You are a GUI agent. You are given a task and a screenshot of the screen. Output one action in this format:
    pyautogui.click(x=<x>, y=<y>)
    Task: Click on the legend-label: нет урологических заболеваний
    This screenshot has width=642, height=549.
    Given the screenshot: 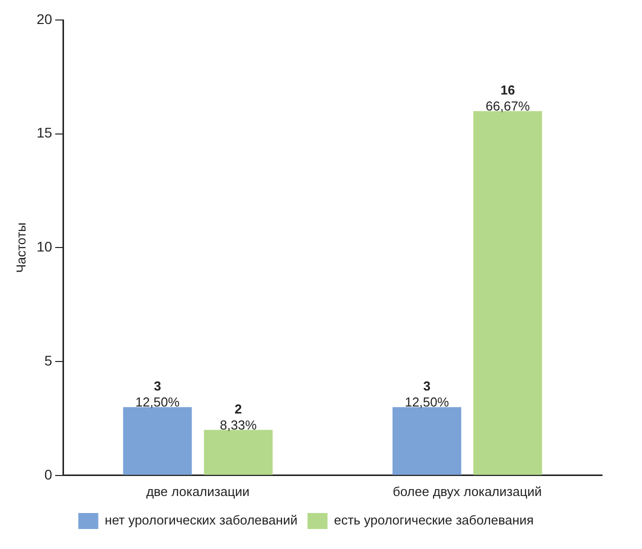 What is the action you would take?
    pyautogui.click(x=201, y=520)
    